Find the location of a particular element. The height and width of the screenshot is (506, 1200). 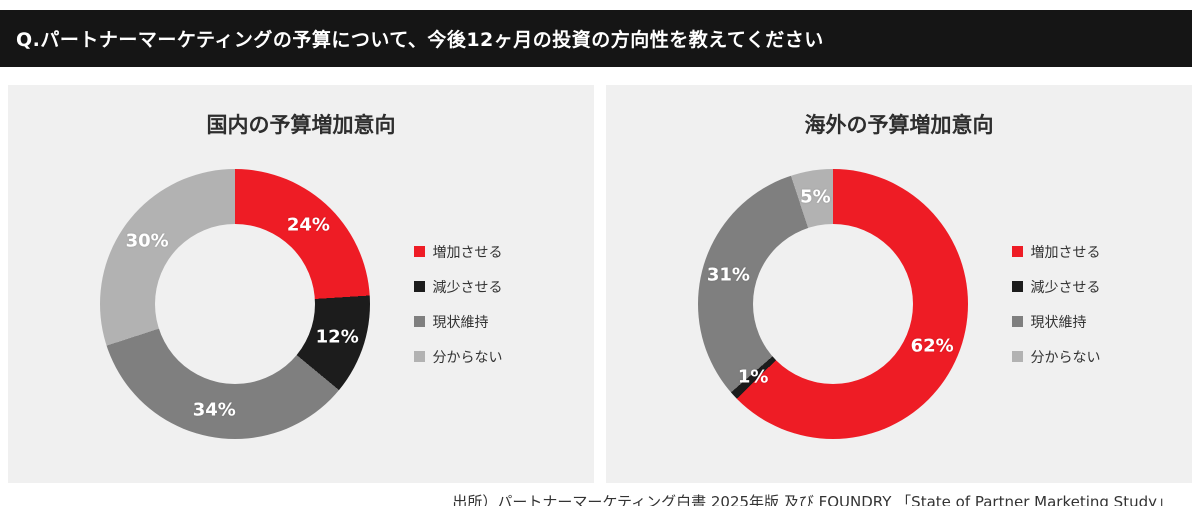

slice-percentage-label: 1% is located at coordinates (753, 377).